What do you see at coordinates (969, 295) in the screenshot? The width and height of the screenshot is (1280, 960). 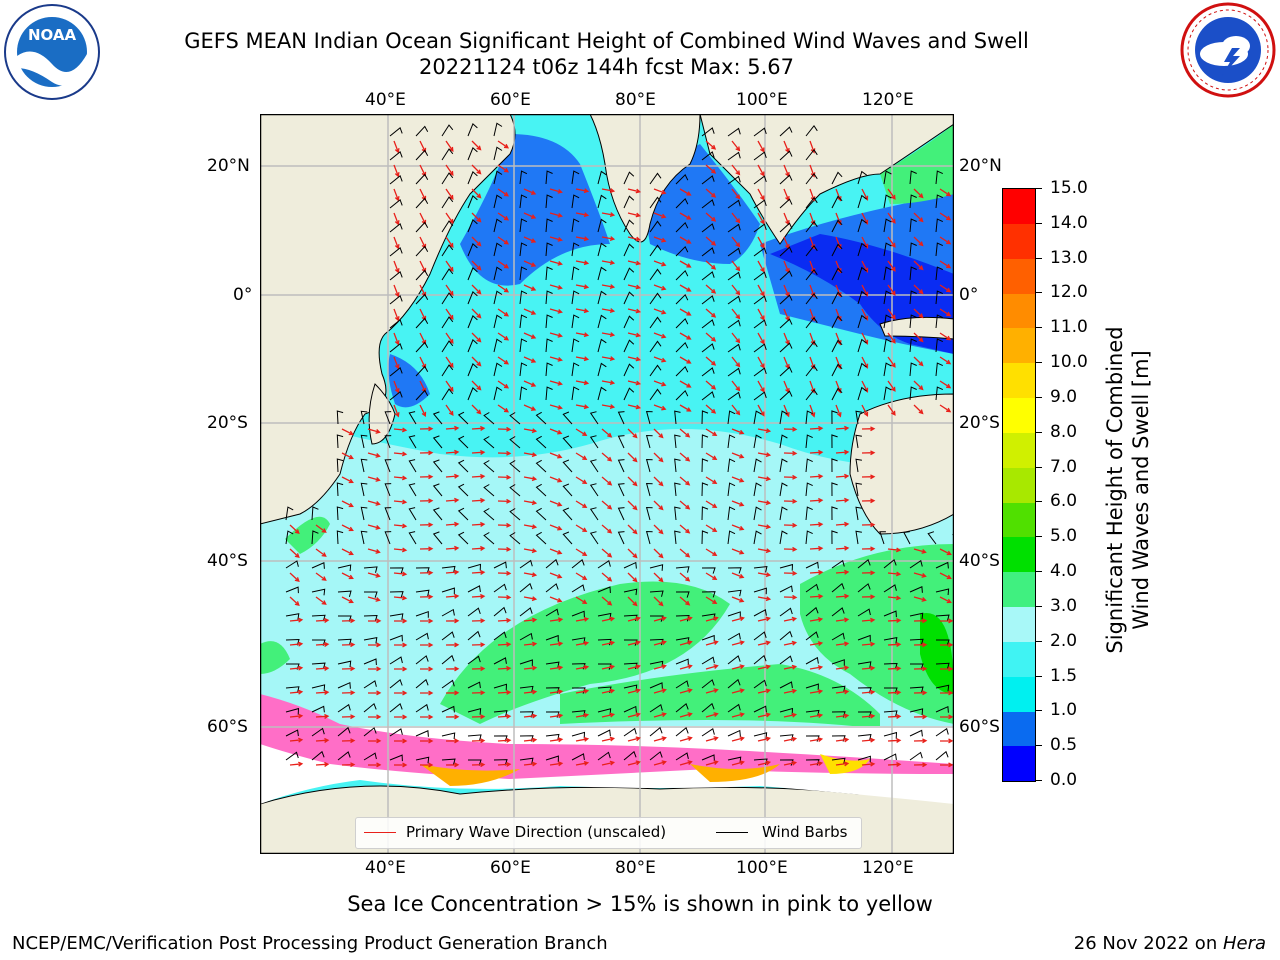 I see `lat-label-right-0: 0°` at bounding box center [969, 295].